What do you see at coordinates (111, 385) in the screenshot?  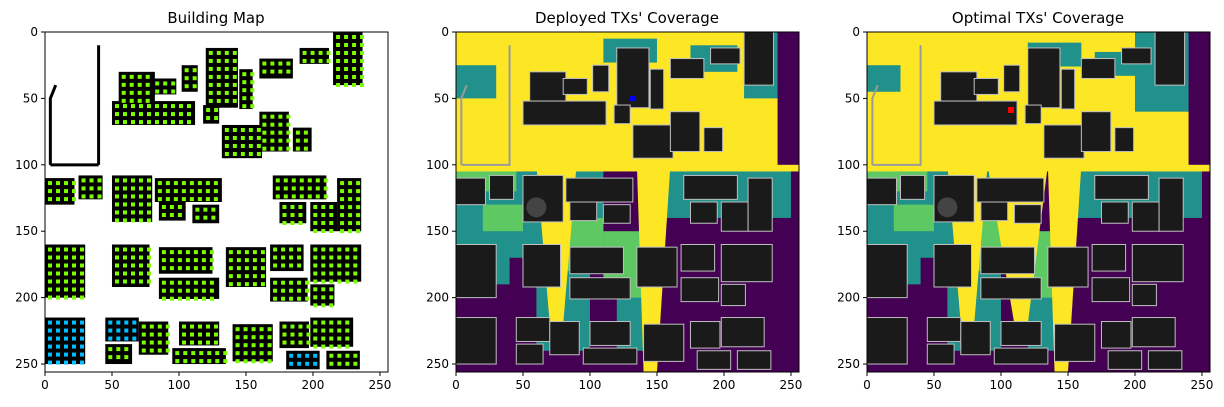 I see `x-tick-label: 50` at bounding box center [111, 385].